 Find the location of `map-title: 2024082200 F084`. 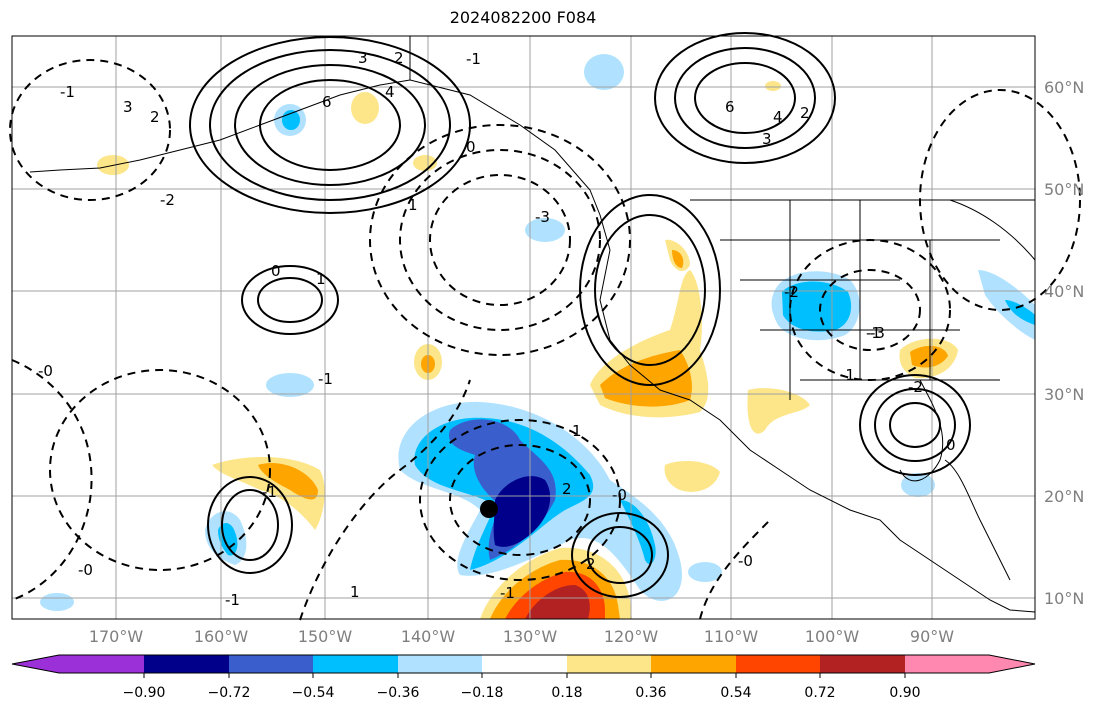

map-title: 2024082200 F084 is located at coordinates (523, 17).